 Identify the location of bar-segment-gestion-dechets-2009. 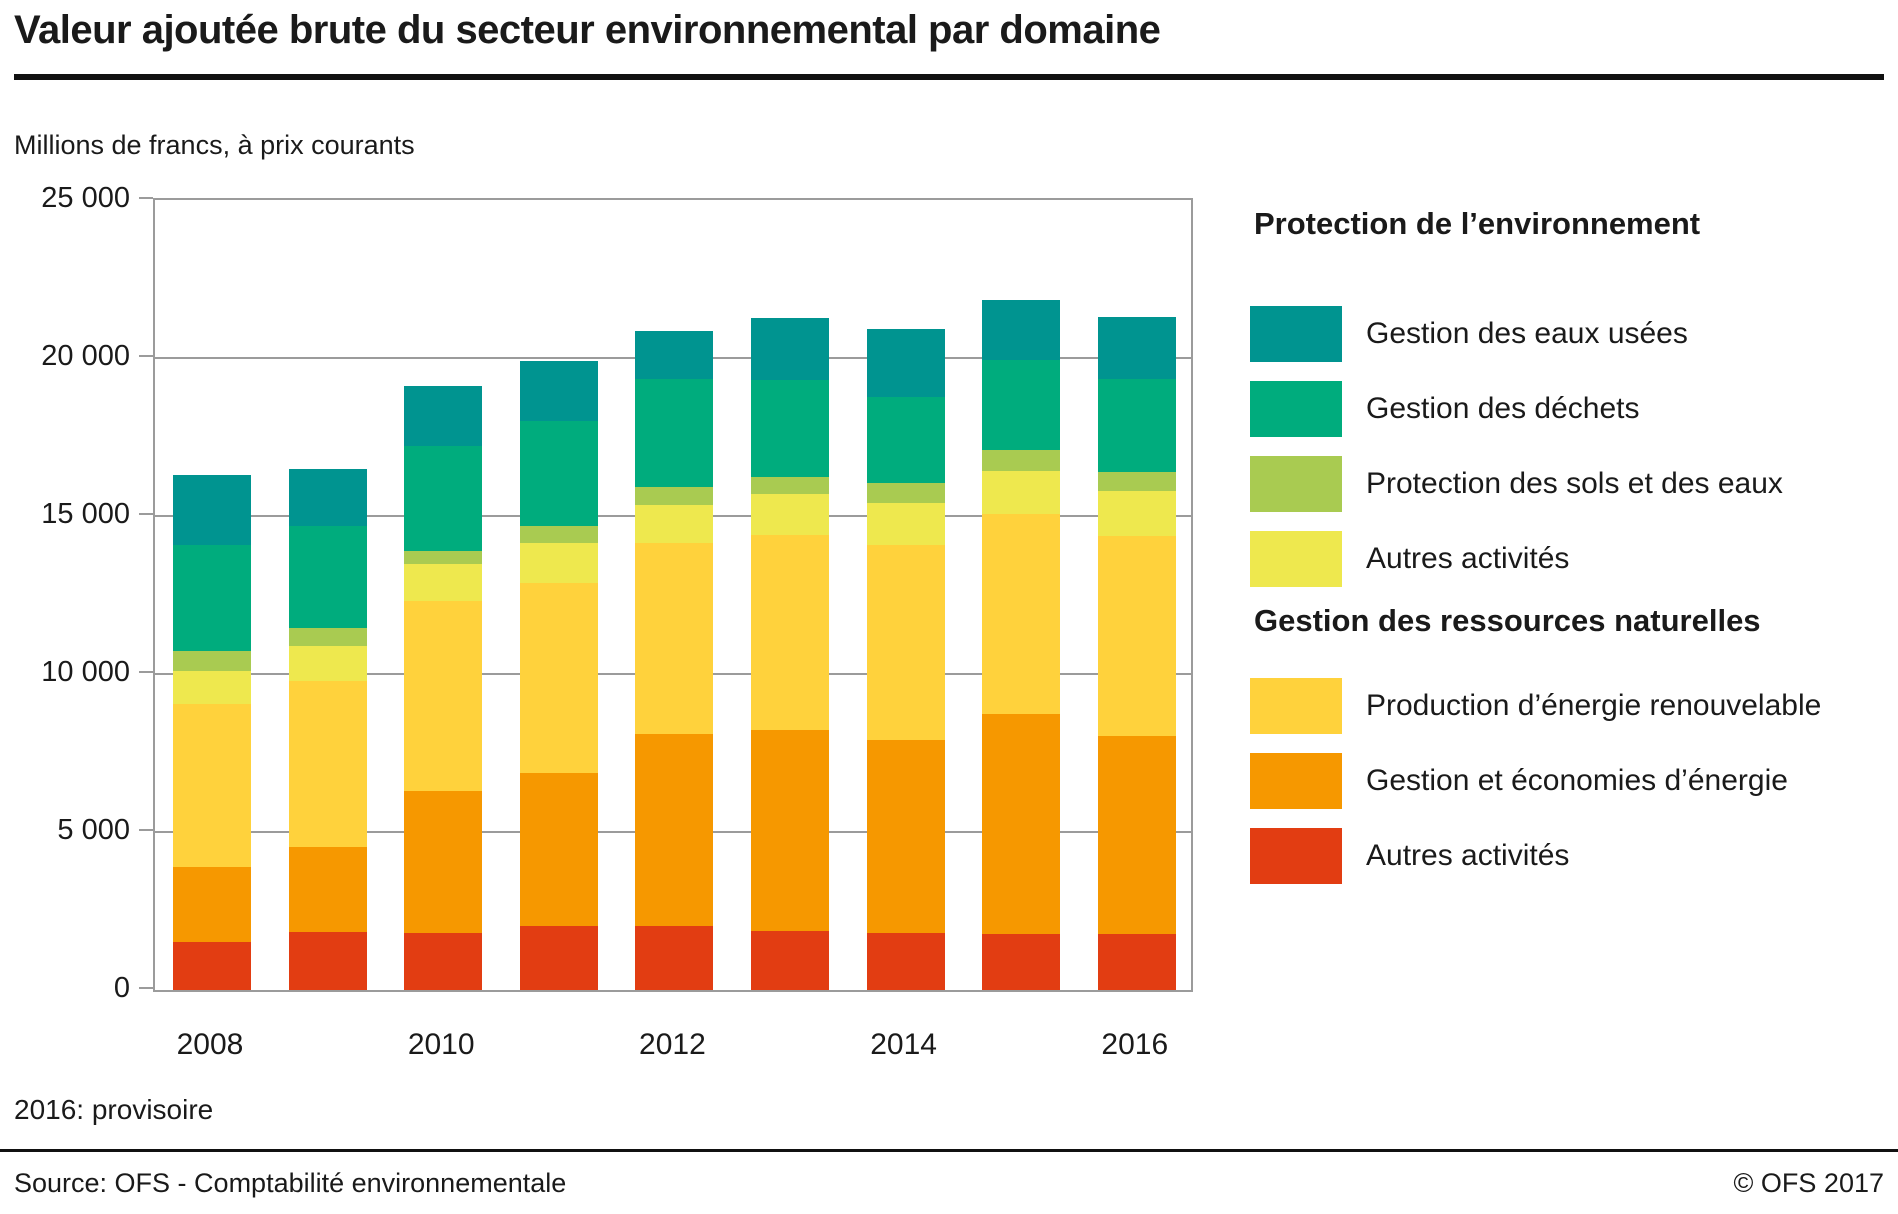
(327, 576).